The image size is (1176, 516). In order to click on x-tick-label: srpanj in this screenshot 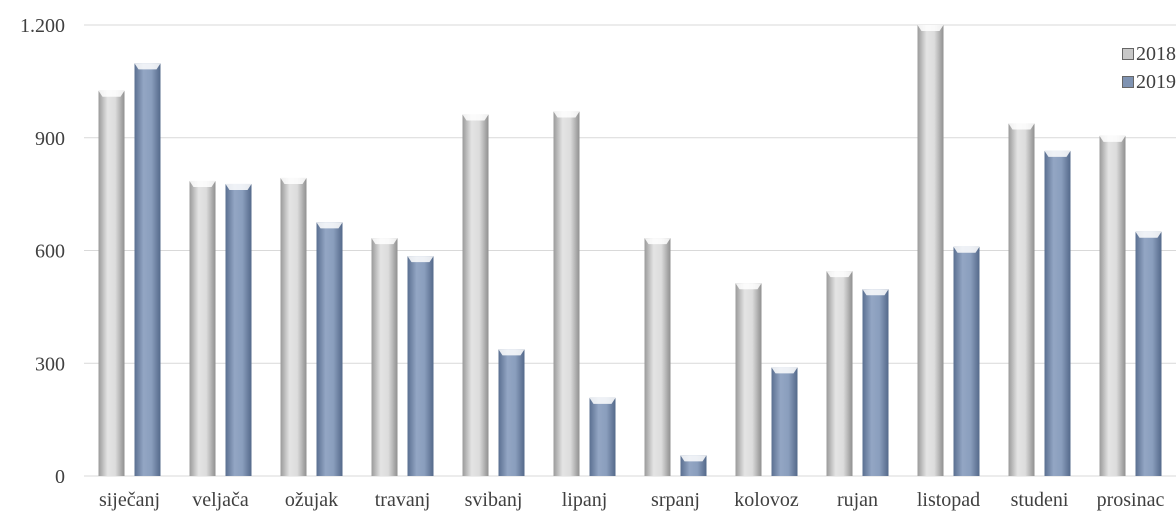, I will do `click(675, 500)`.